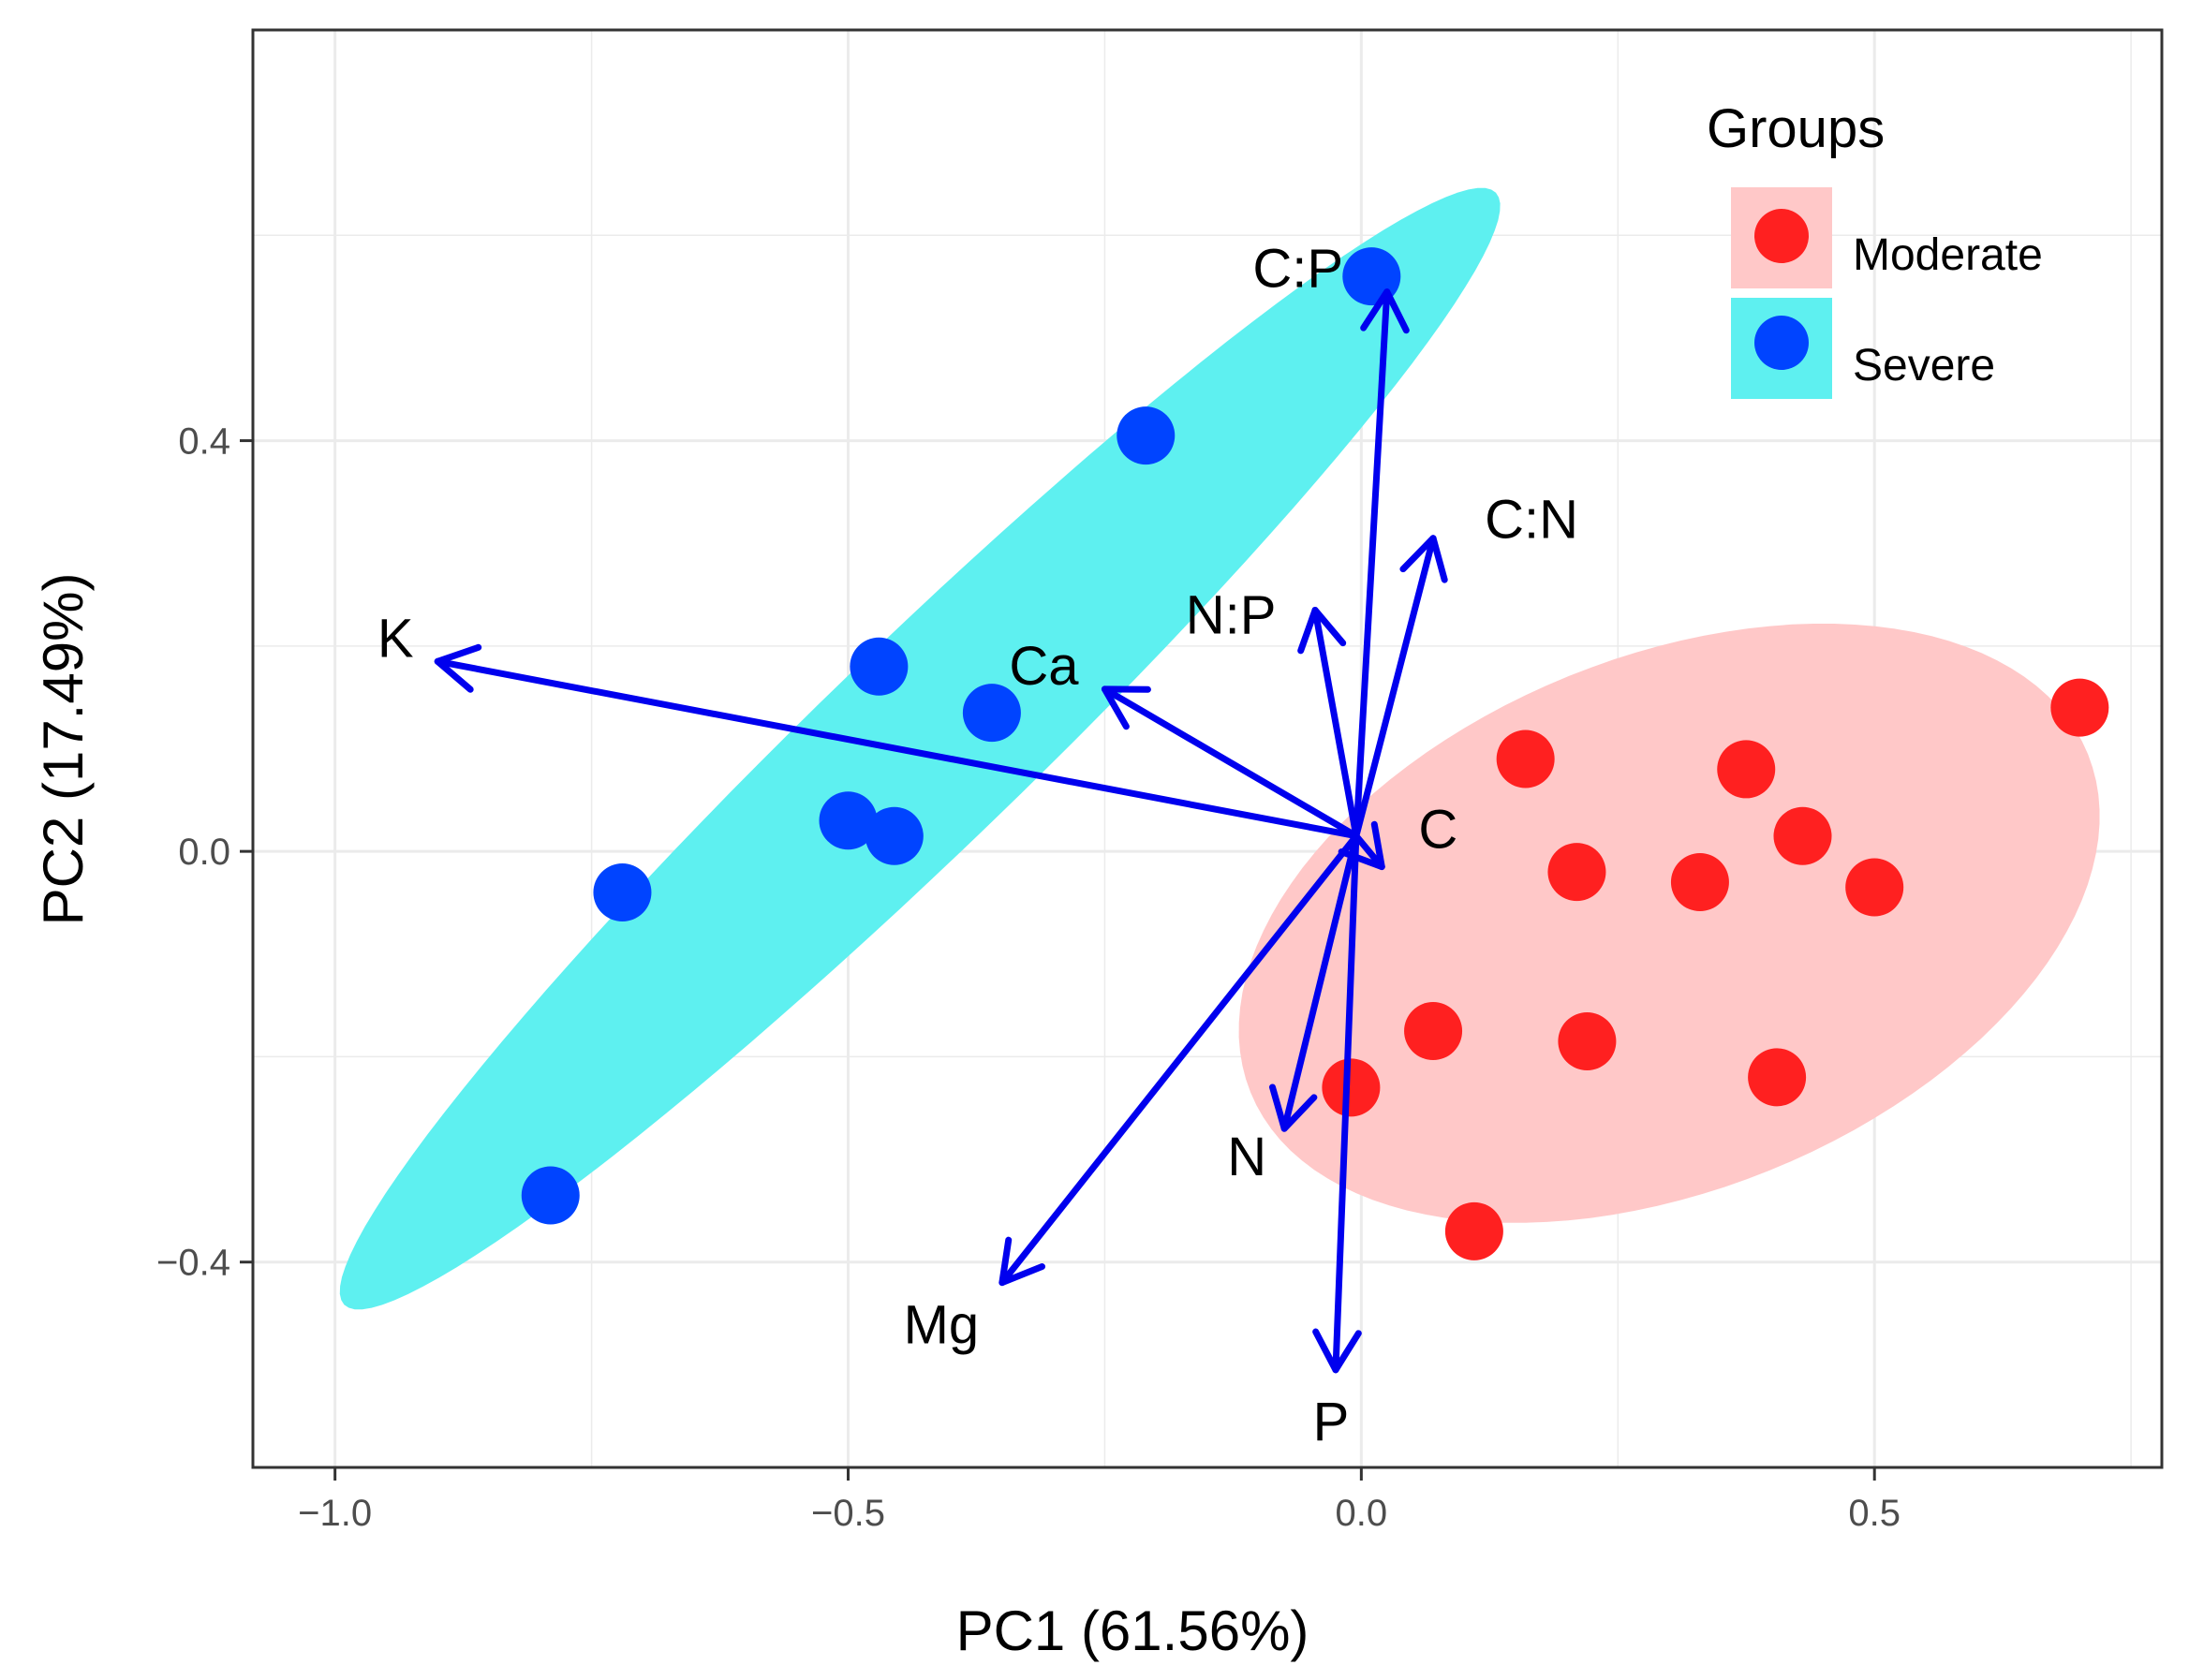 The height and width of the screenshot is (1680, 2189). I want to click on vector-n, so click(1314, 983).